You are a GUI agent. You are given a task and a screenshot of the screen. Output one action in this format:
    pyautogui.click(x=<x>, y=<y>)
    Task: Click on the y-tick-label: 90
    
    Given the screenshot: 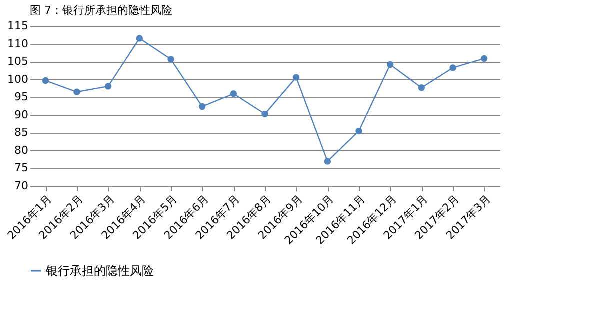 What is the action you would take?
    pyautogui.click(x=21, y=115)
    